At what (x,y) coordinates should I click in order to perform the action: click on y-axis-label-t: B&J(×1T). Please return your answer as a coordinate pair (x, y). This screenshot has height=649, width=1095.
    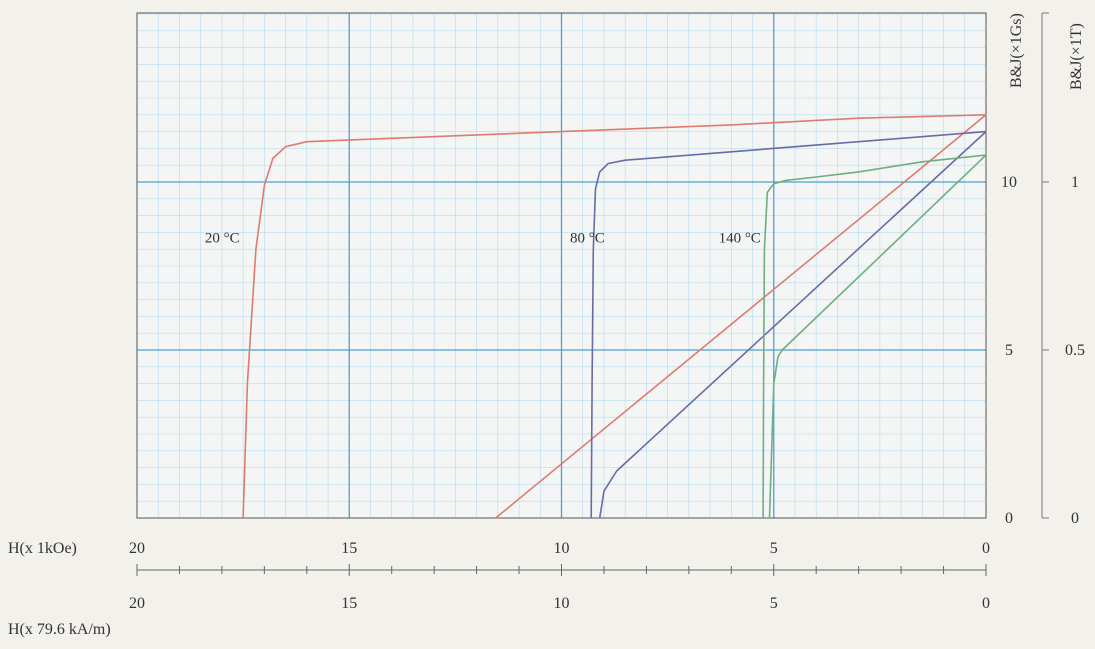
    Looking at the image, I should click on (1076, 56).